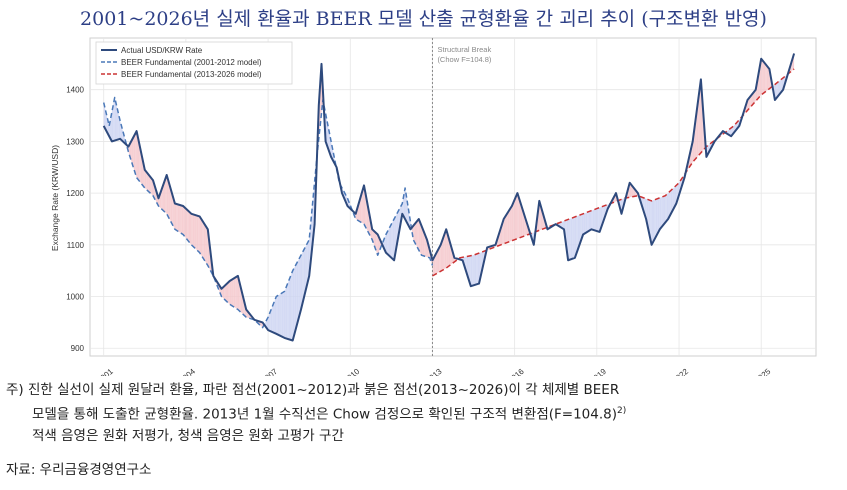 The image size is (847, 490). What do you see at coordinates (599, 371) in the screenshot?
I see `x-tick-label: 2019` at bounding box center [599, 371].